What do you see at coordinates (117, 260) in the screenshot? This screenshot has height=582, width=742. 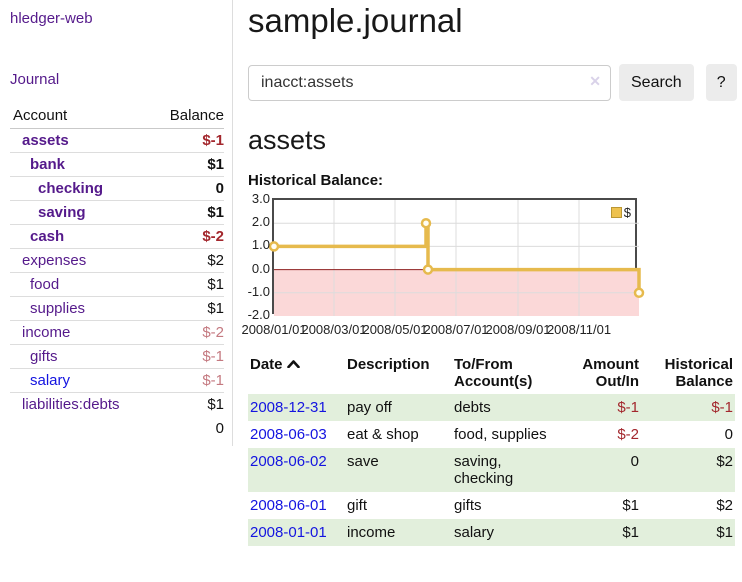 I see `account-row: expenses $2` at bounding box center [117, 260].